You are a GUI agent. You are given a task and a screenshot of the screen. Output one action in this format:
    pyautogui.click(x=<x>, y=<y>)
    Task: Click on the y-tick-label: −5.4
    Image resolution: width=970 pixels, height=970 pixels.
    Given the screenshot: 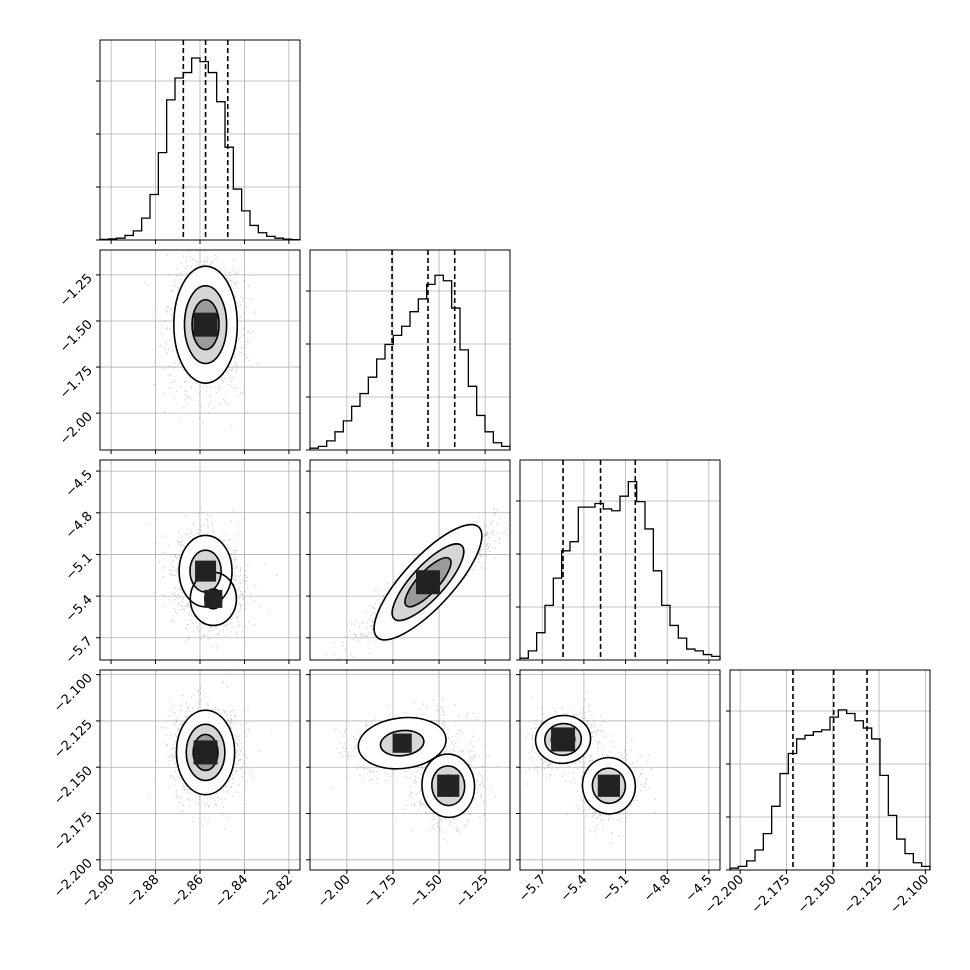 What is the action you would take?
    pyautogui.click(x=79, y=608)
    